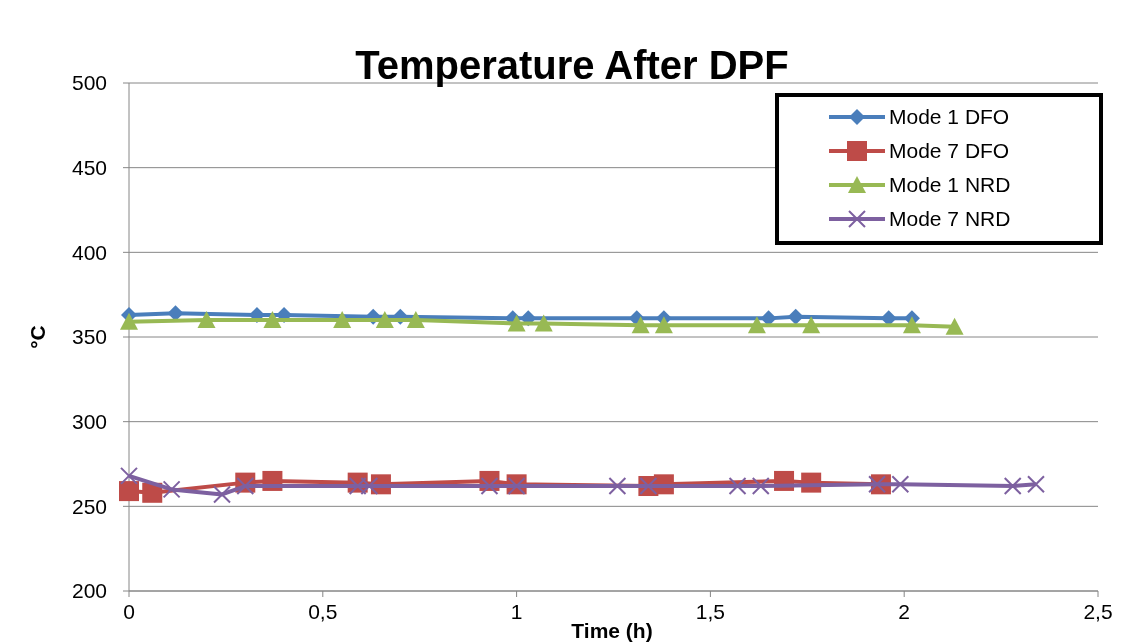 Image resolution: width=1144 pixels, height=642 pixels. What do you see at coordinates (89, 422) in the screenshot?
I see `y-tick-label: 300` at bounding box center [89, 422].